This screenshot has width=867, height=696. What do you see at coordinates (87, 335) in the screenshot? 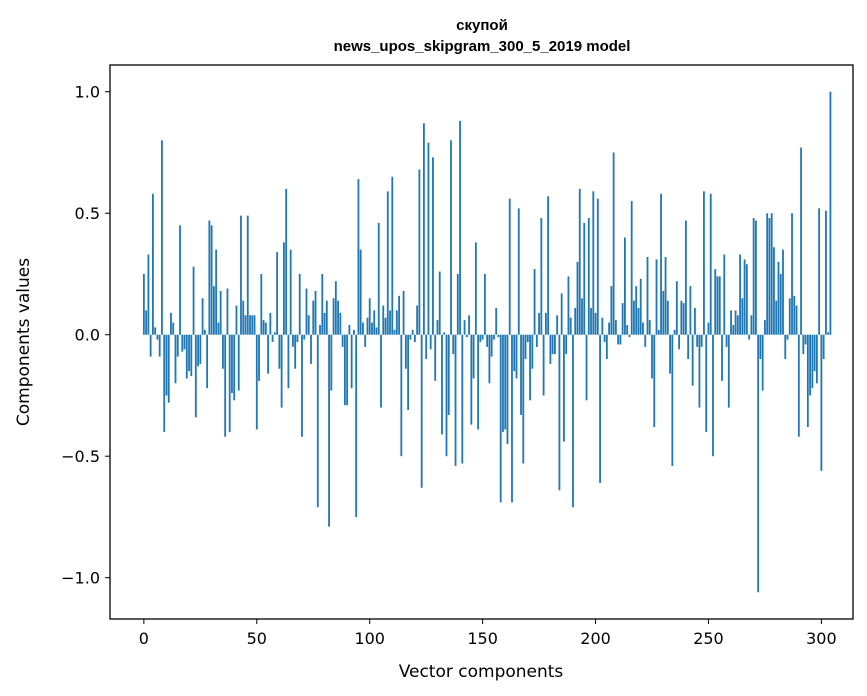
I see `y-tick-label: 0.0` at bounding box center [87, 335].